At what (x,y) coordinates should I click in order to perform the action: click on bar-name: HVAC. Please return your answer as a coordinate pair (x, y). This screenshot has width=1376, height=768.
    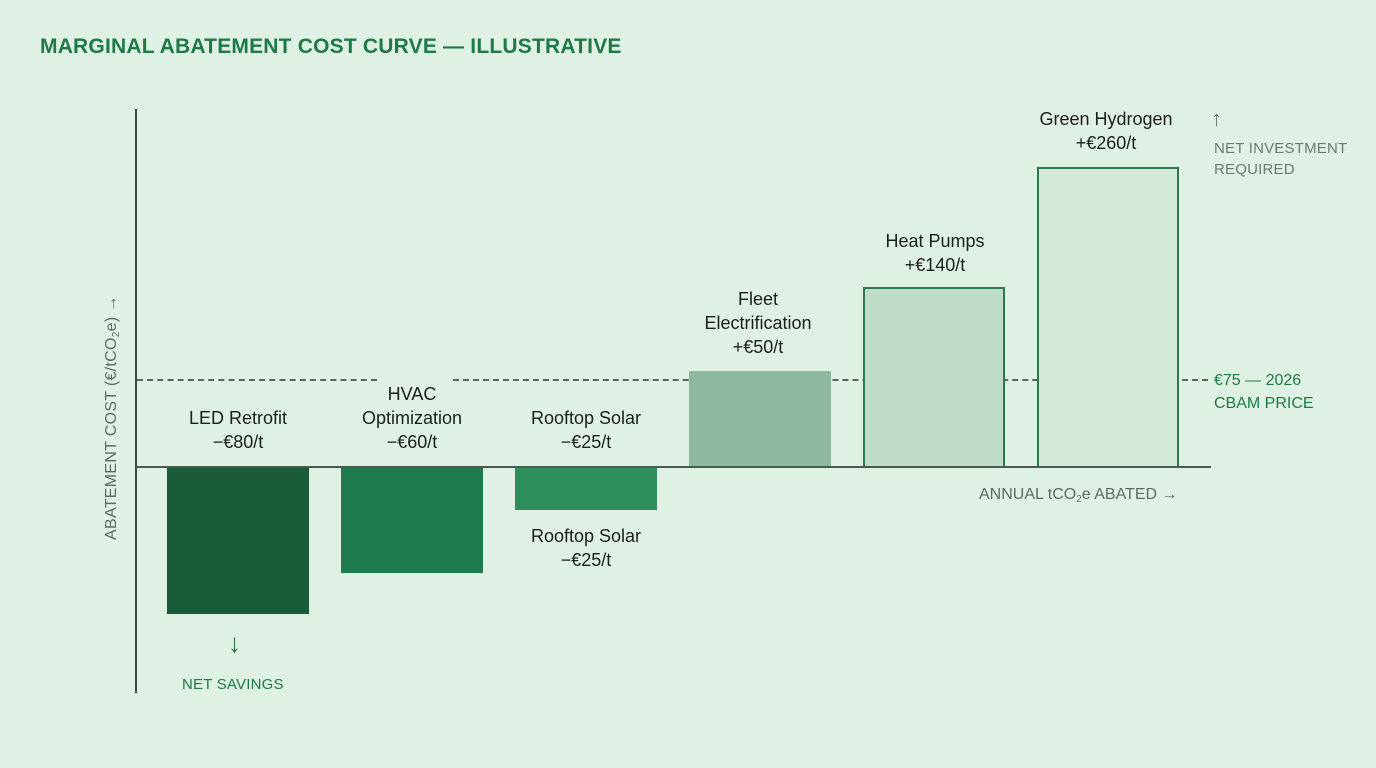
    Looking at the image, I should click on (412, 394).